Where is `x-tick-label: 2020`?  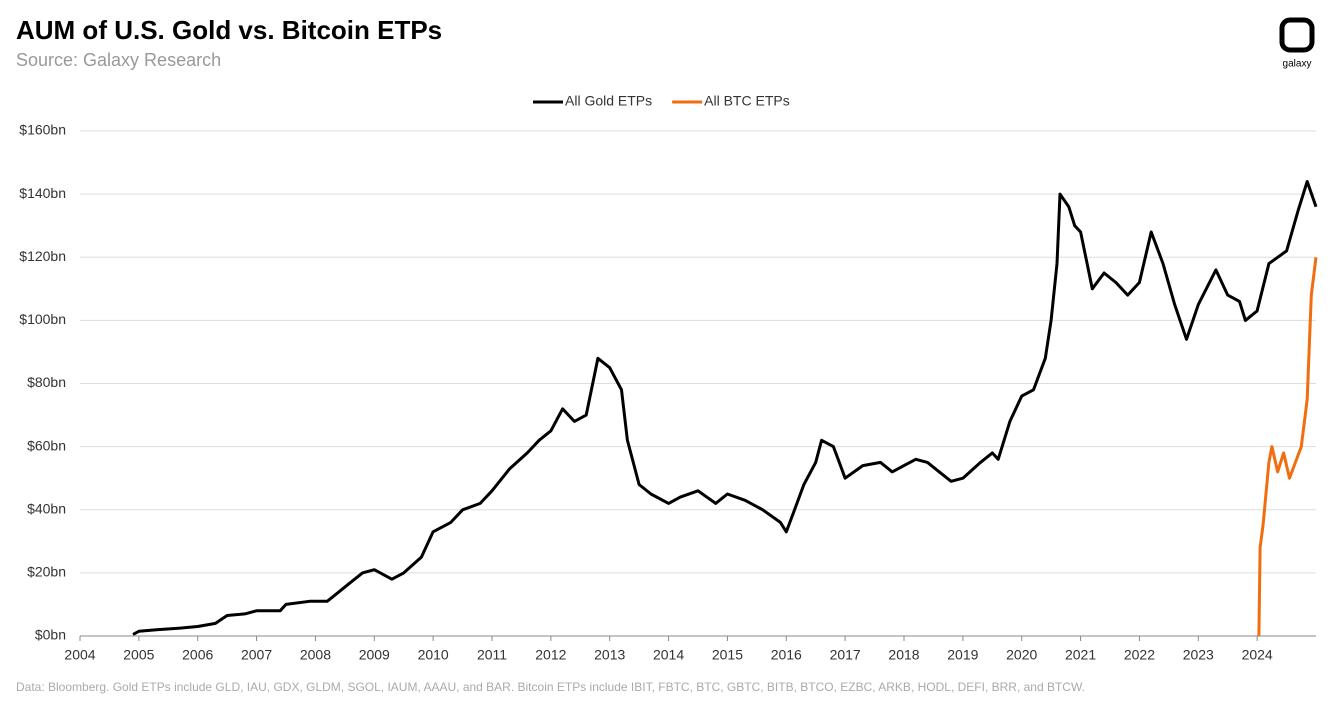 x-tick-label: 2020 is located at coordinates (1021, 655).